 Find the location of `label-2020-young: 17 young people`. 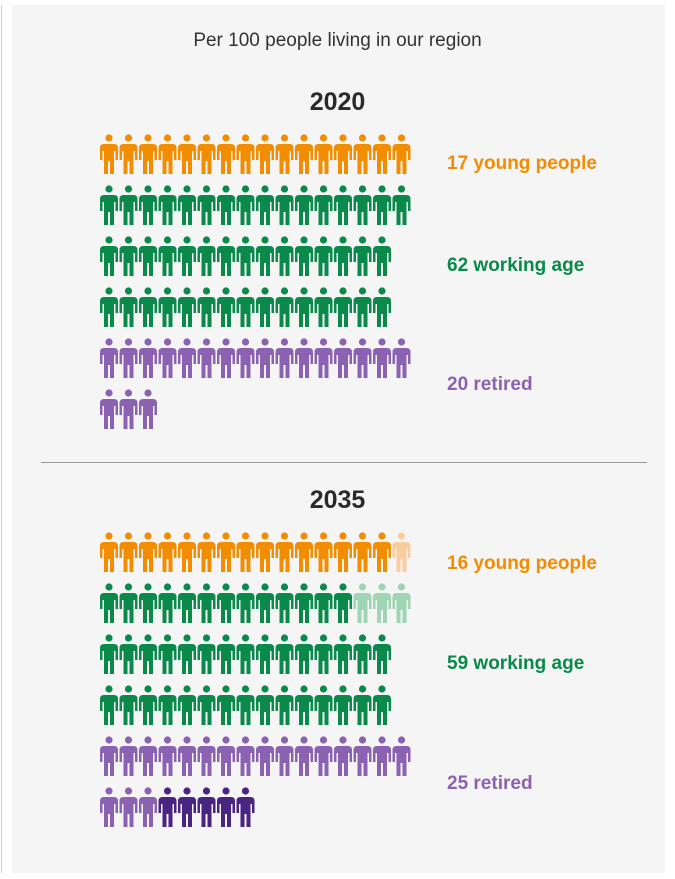

label-2020-young: 17 young people is located at coordinates (522, 163).